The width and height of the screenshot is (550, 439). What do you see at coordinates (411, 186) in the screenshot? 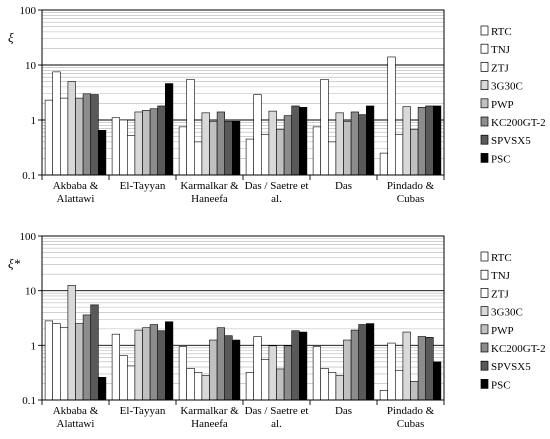
I see `category-label: Pindado &` at bounding box center [411, 186].